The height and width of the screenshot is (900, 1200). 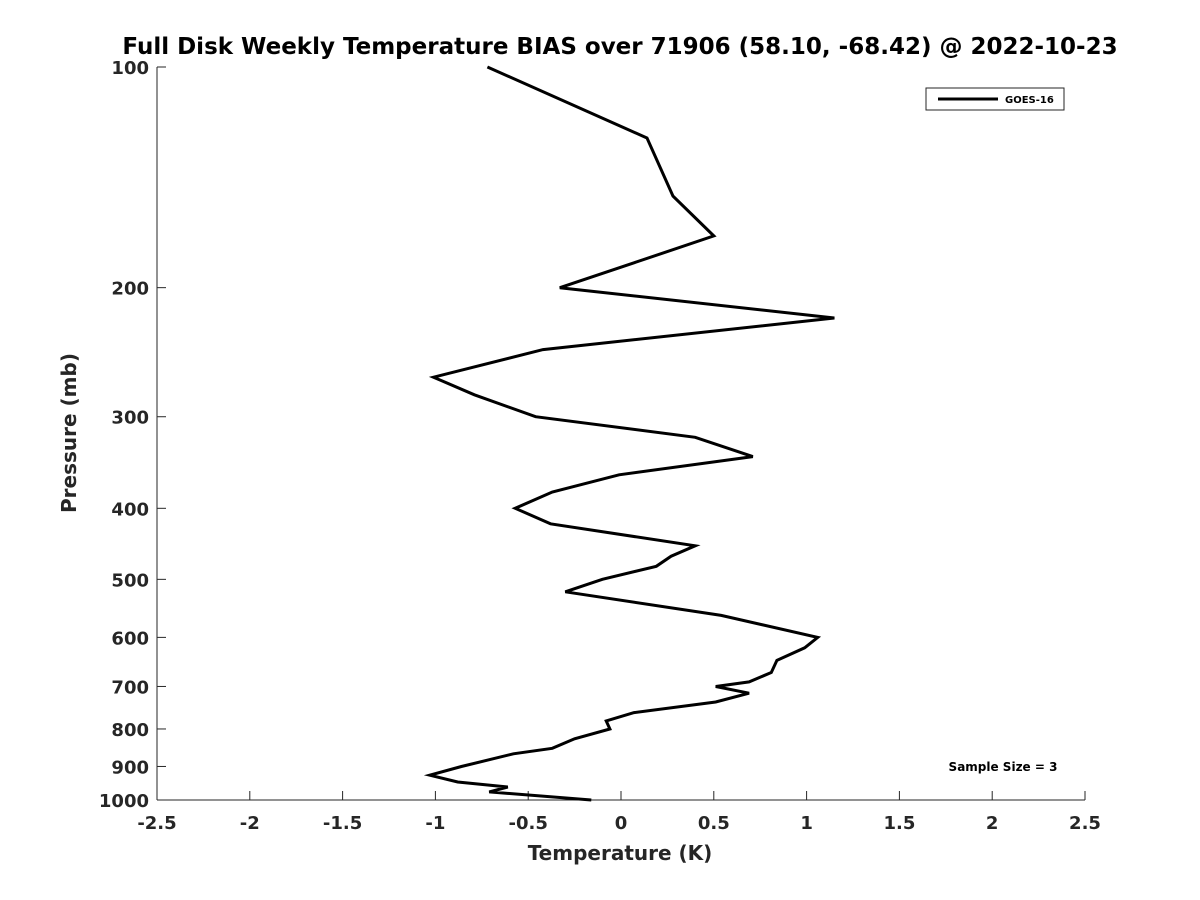 I want to click on x-tick-label: -1, so click(x=435, y=823).